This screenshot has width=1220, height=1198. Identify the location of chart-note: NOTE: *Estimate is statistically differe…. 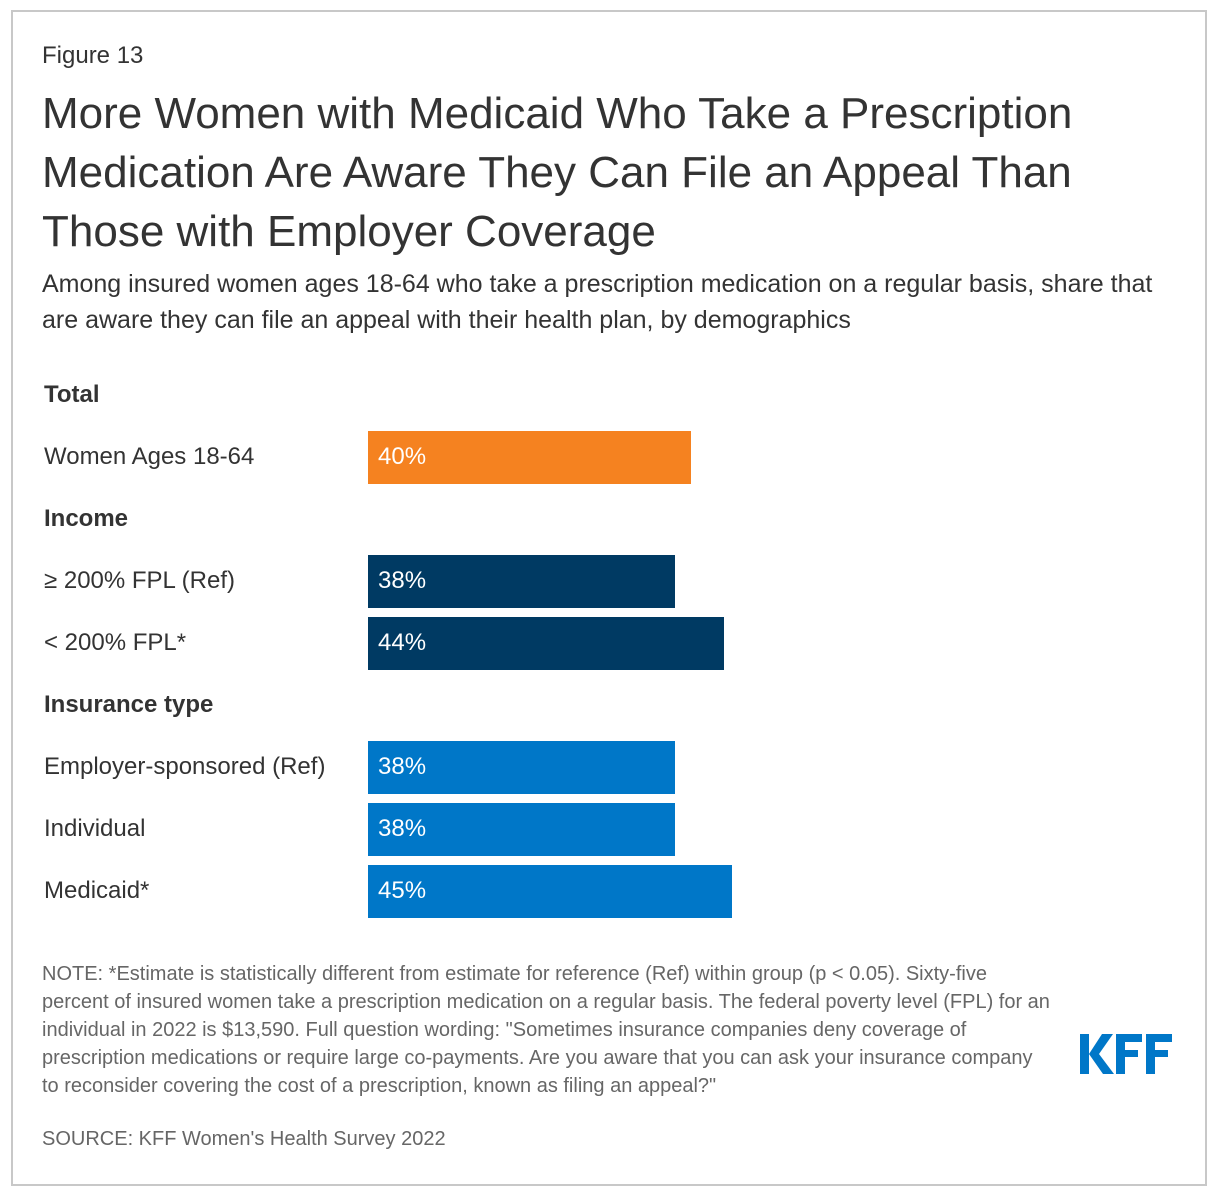
(546, 1030).